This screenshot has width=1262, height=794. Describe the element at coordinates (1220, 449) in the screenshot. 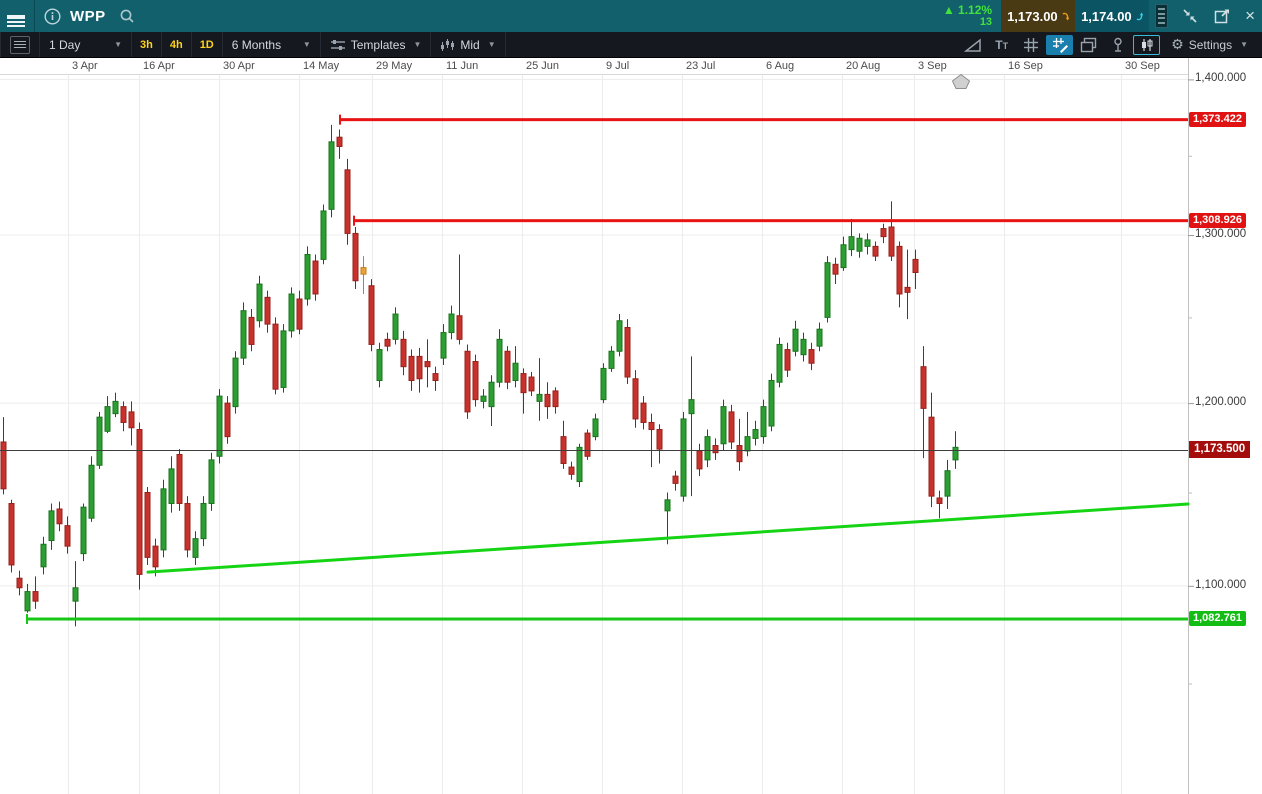

I see `current-price-label: 1,173.500` at that location.